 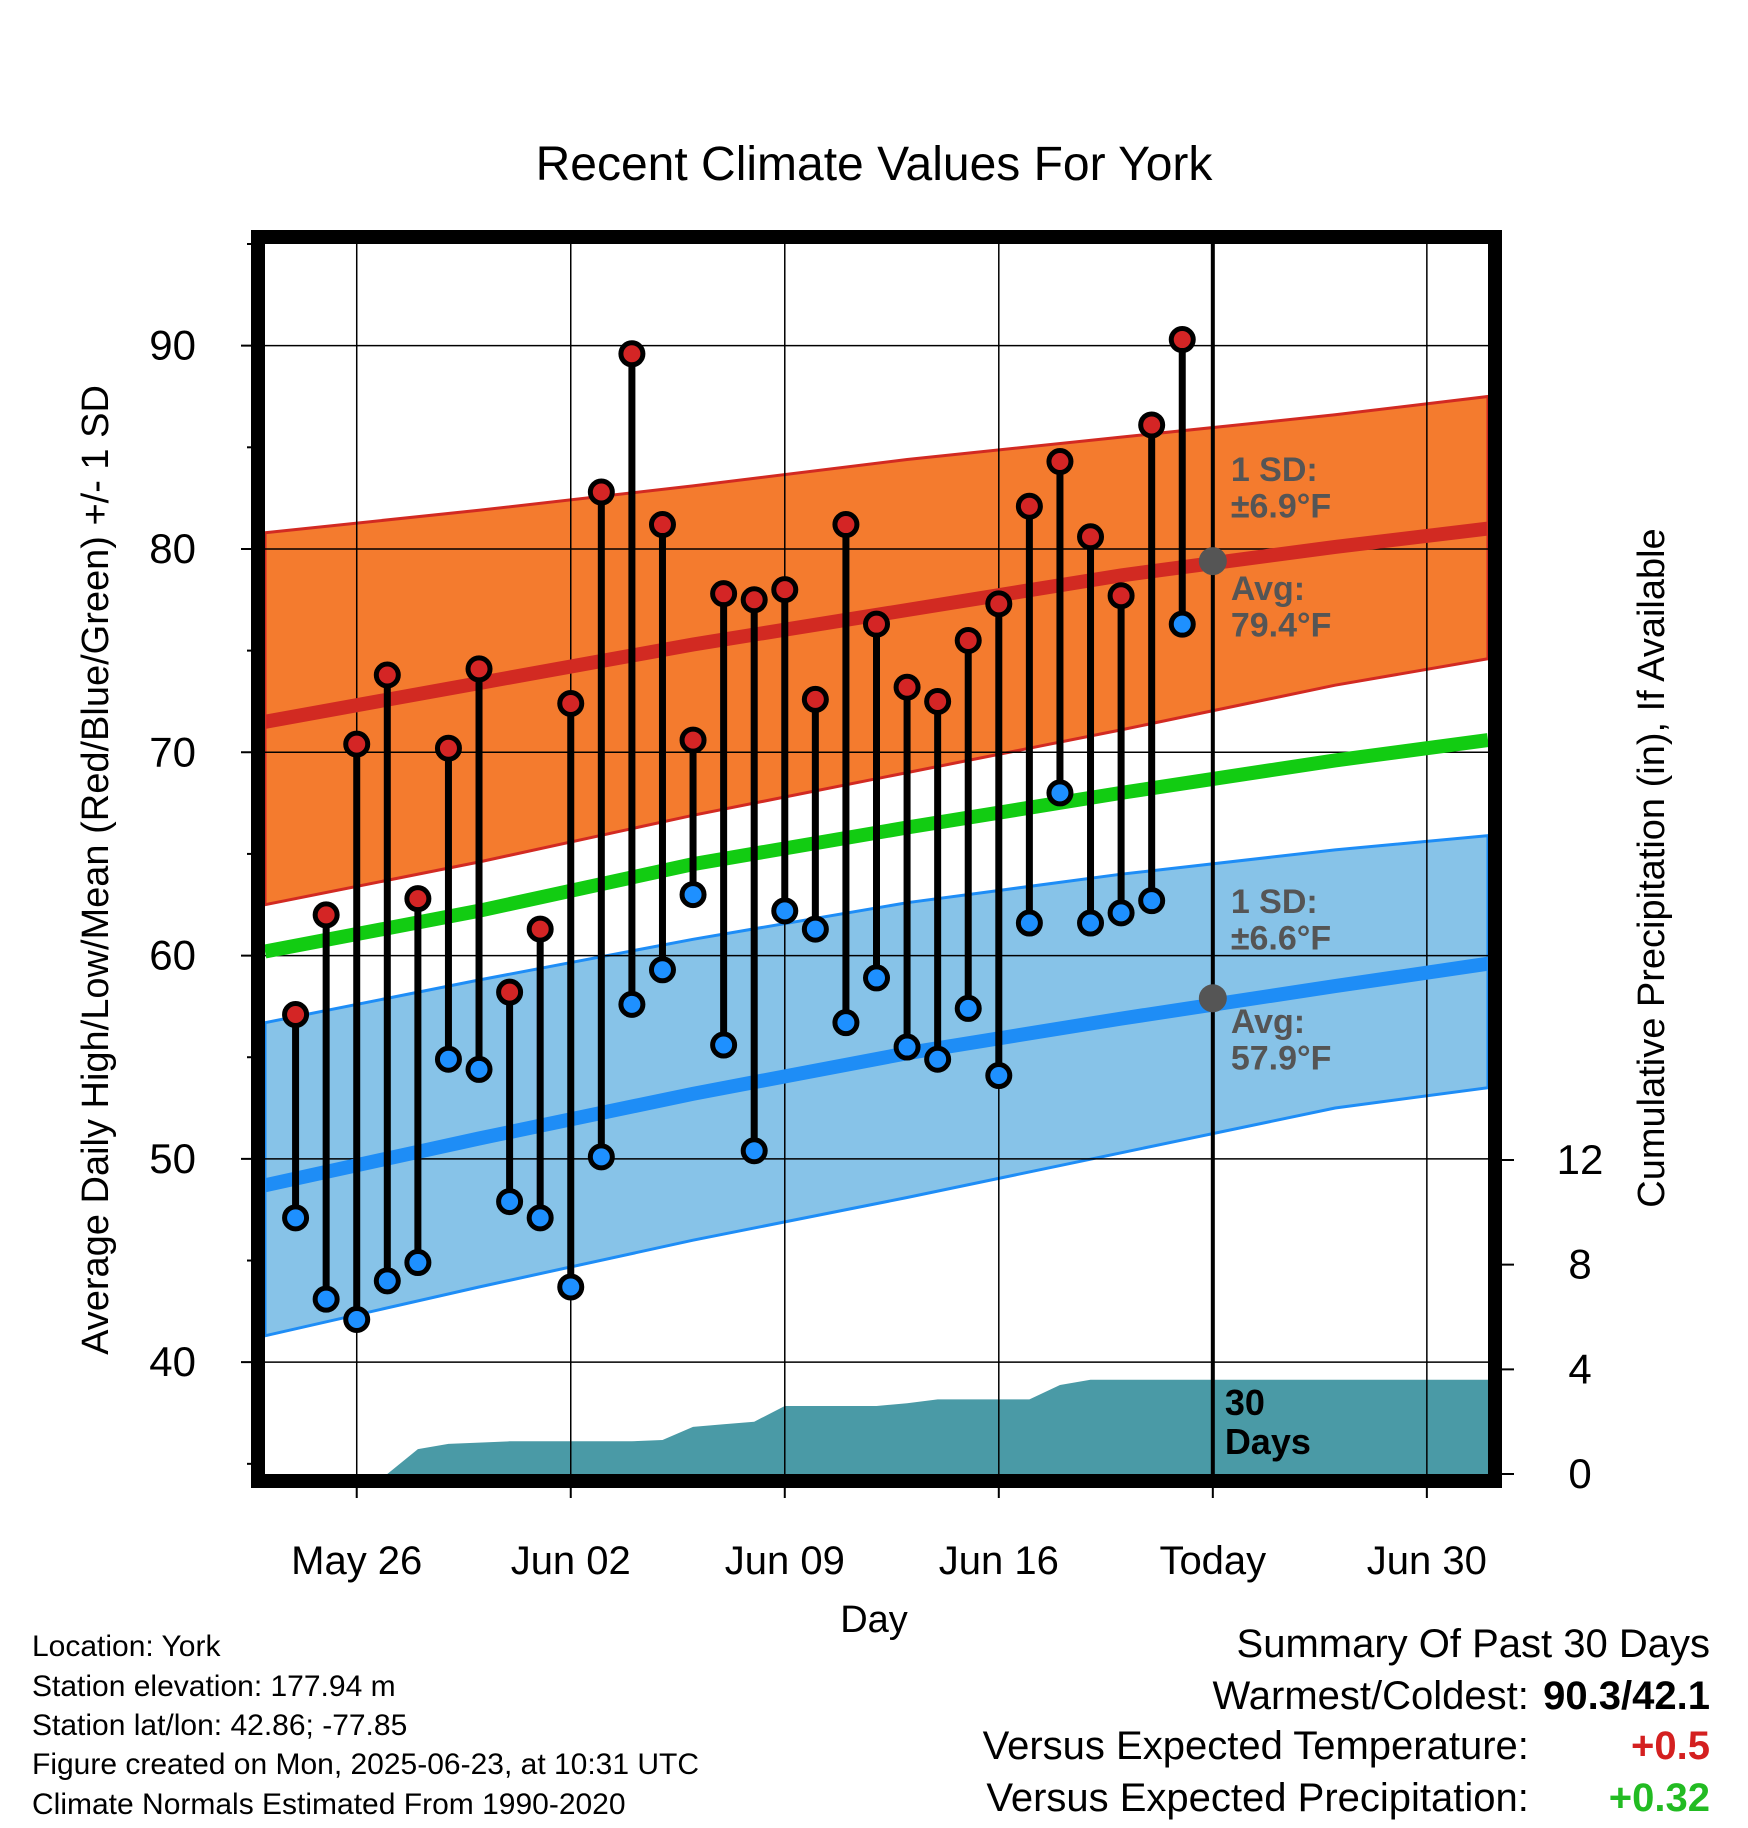 What do you see at coordinates (172, 1361) in the screenshot?
I see `y-tick-label-left: 40` at bounding box center [172, 1361].